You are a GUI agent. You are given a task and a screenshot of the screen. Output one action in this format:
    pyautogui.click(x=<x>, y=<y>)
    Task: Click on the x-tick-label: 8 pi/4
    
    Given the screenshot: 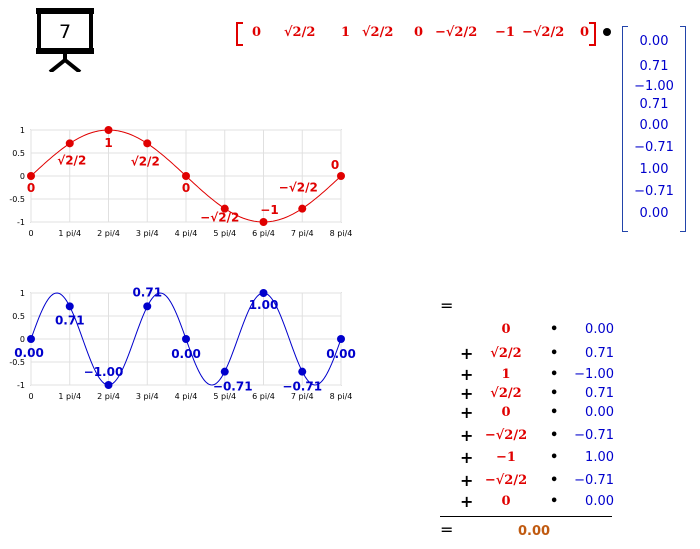 What is the action you would take?
    pyautogui.click(x=341, y=396)
    